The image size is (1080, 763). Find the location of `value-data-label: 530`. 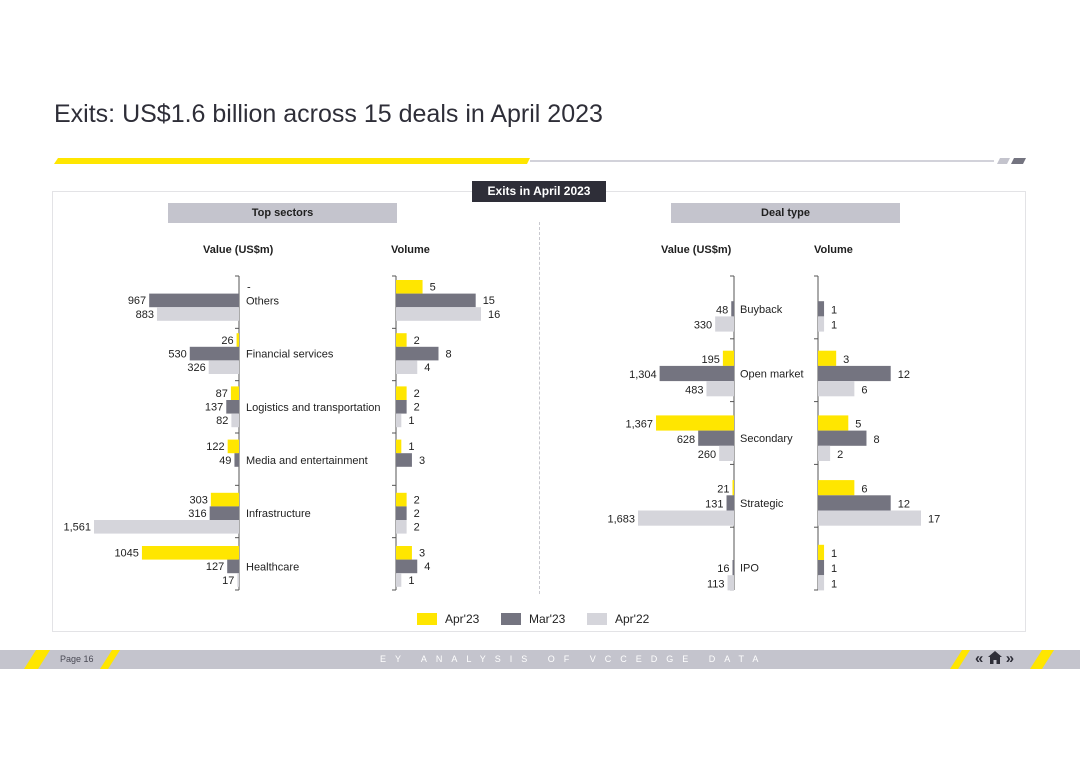

value-data-label: 530 is located at coordinates (177, 354).